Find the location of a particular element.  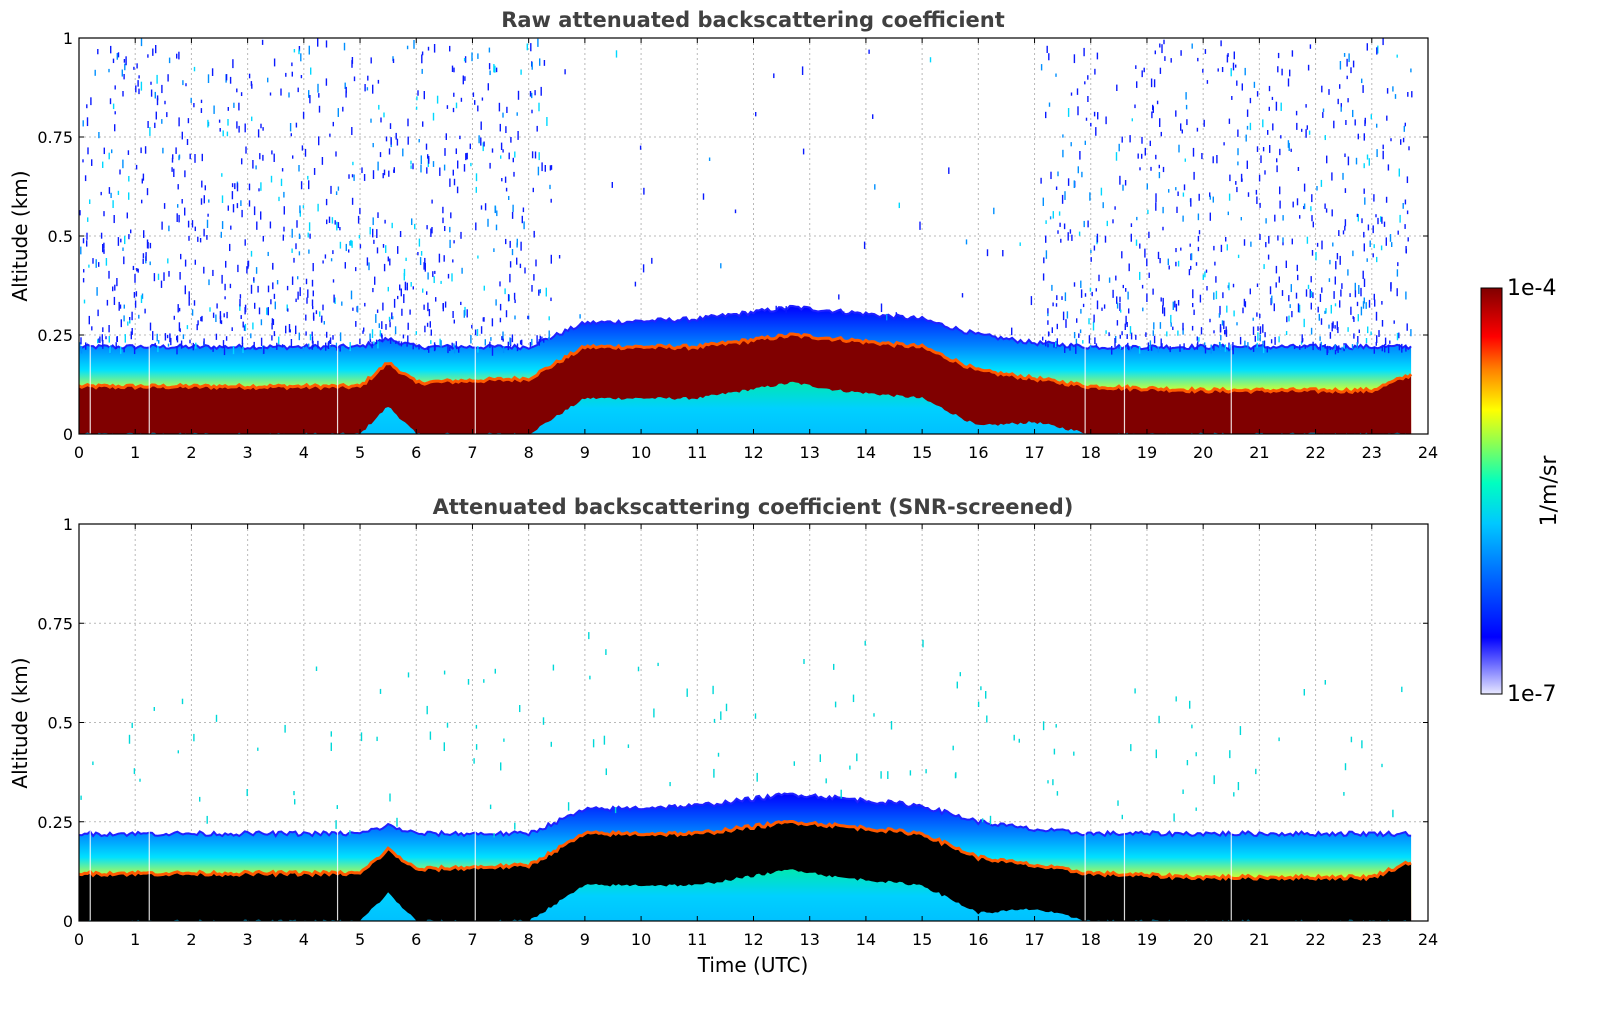

x-tick-label: 7 is located at coordinates (472, 452).